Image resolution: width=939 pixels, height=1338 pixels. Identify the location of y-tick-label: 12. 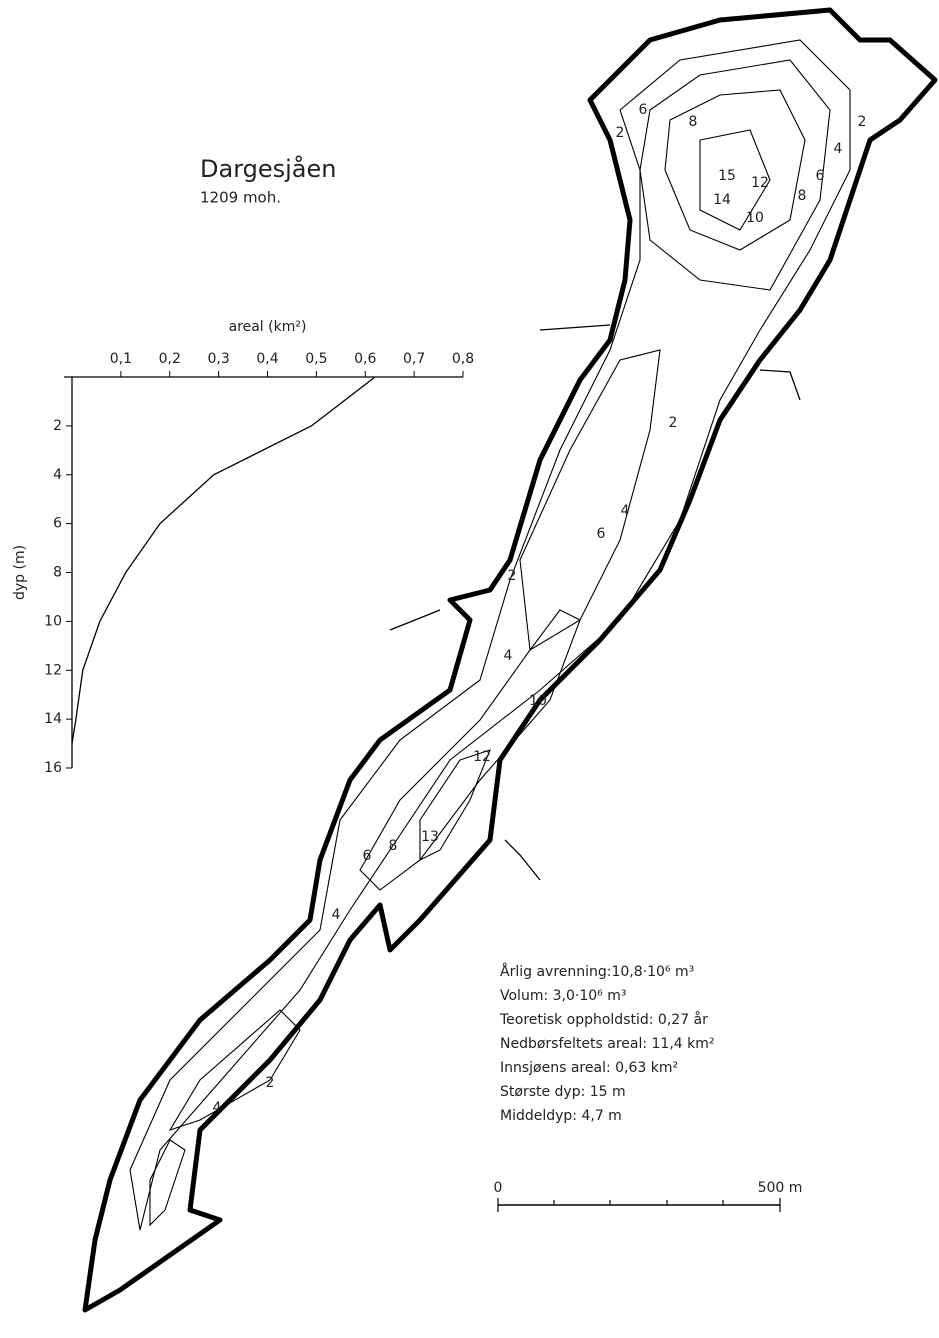
(53, 670).